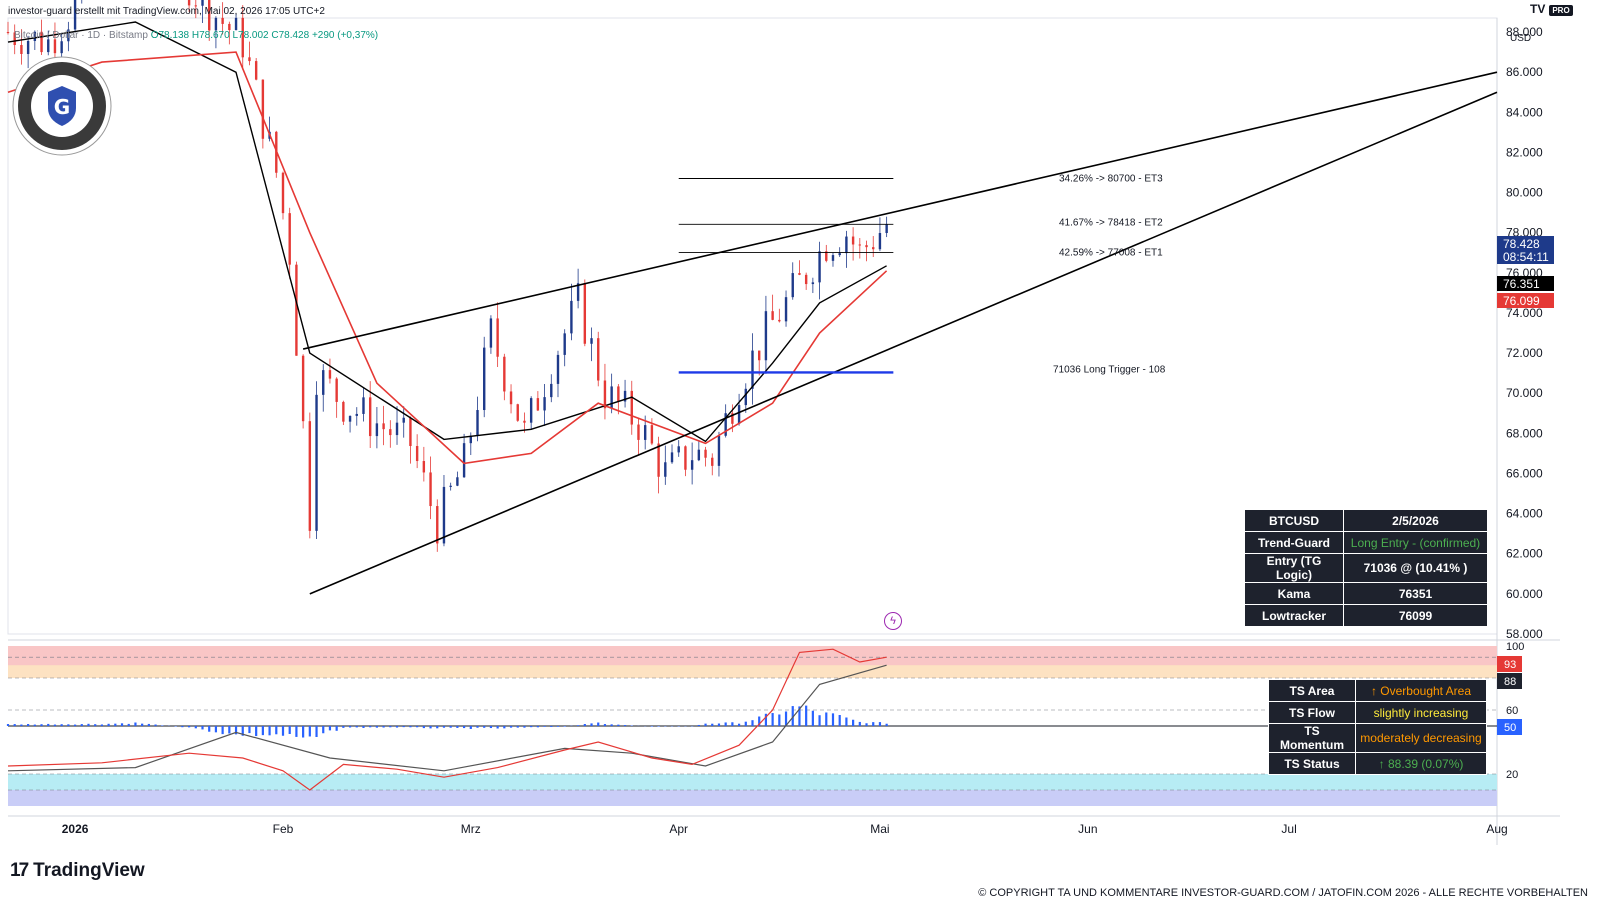 Image resolution: width=1600 pixels, height=910 pixels. I want to click on time-tick-label: Aug, so click(1496, 829).